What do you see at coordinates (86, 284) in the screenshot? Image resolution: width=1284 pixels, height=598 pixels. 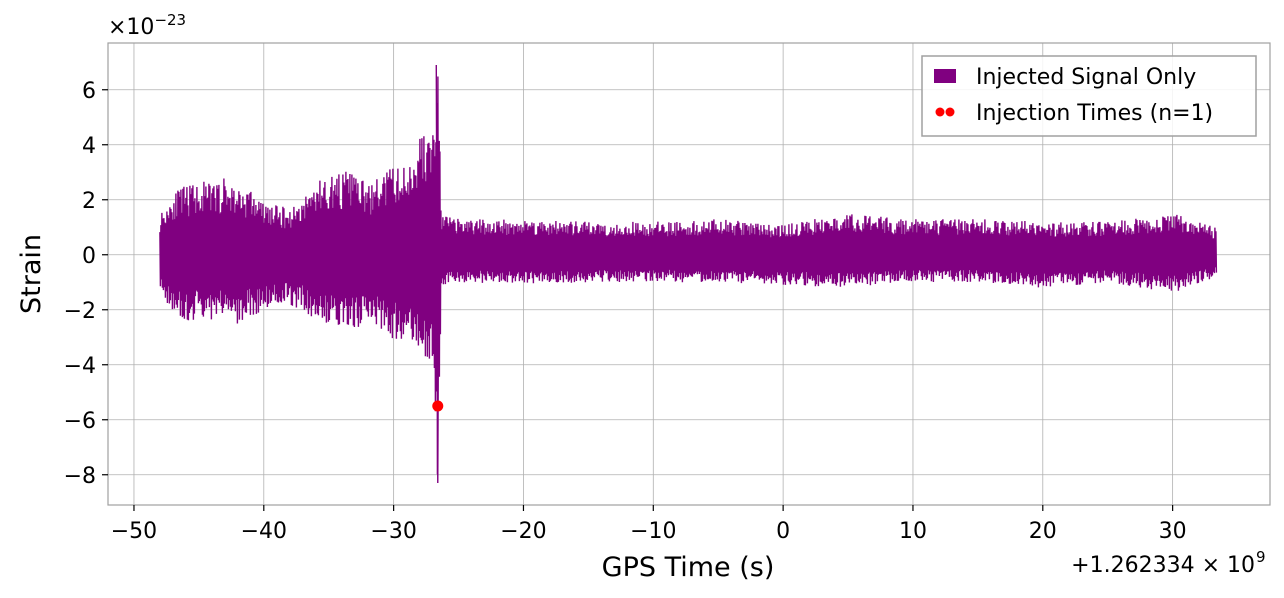 I see `y-axis-ticks: −8 −6 −4 −2 0 2 4 6` at bounding box center [86, 284].